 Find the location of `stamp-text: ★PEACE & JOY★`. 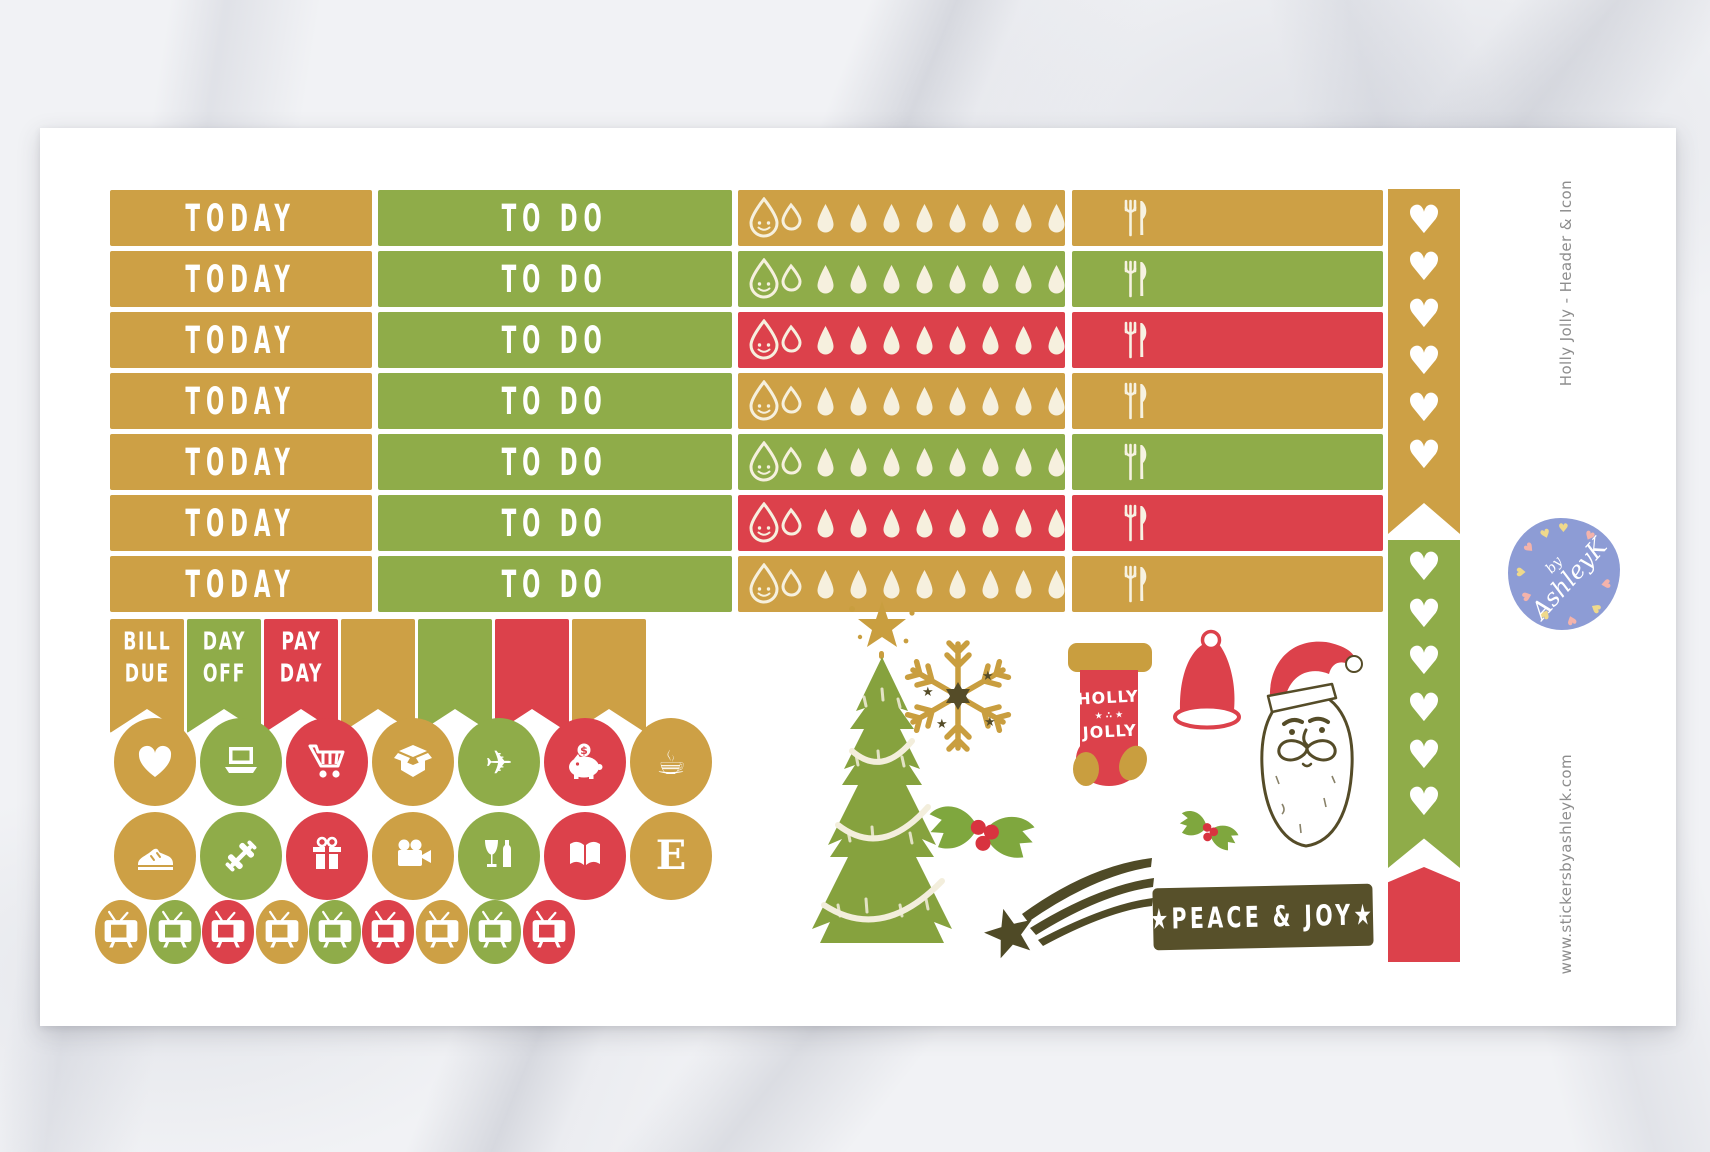

stamp-text: ★PEACE & JOY★ is located at coordinates (1263, 917).